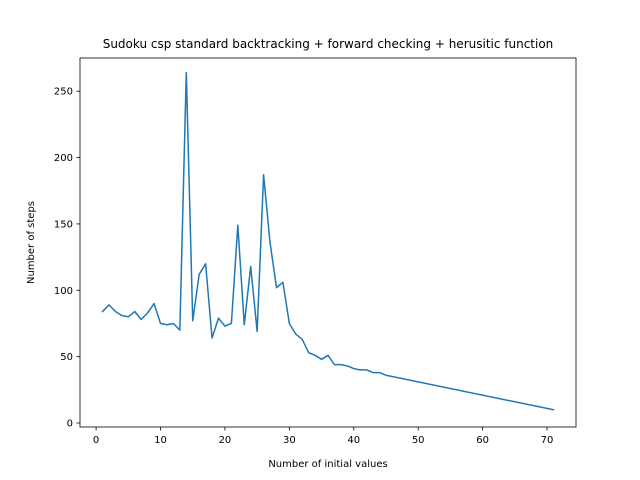 The width and height of the screenshot is (640, 480). I want to click on y-tick-label: 50, so click(66, 357).